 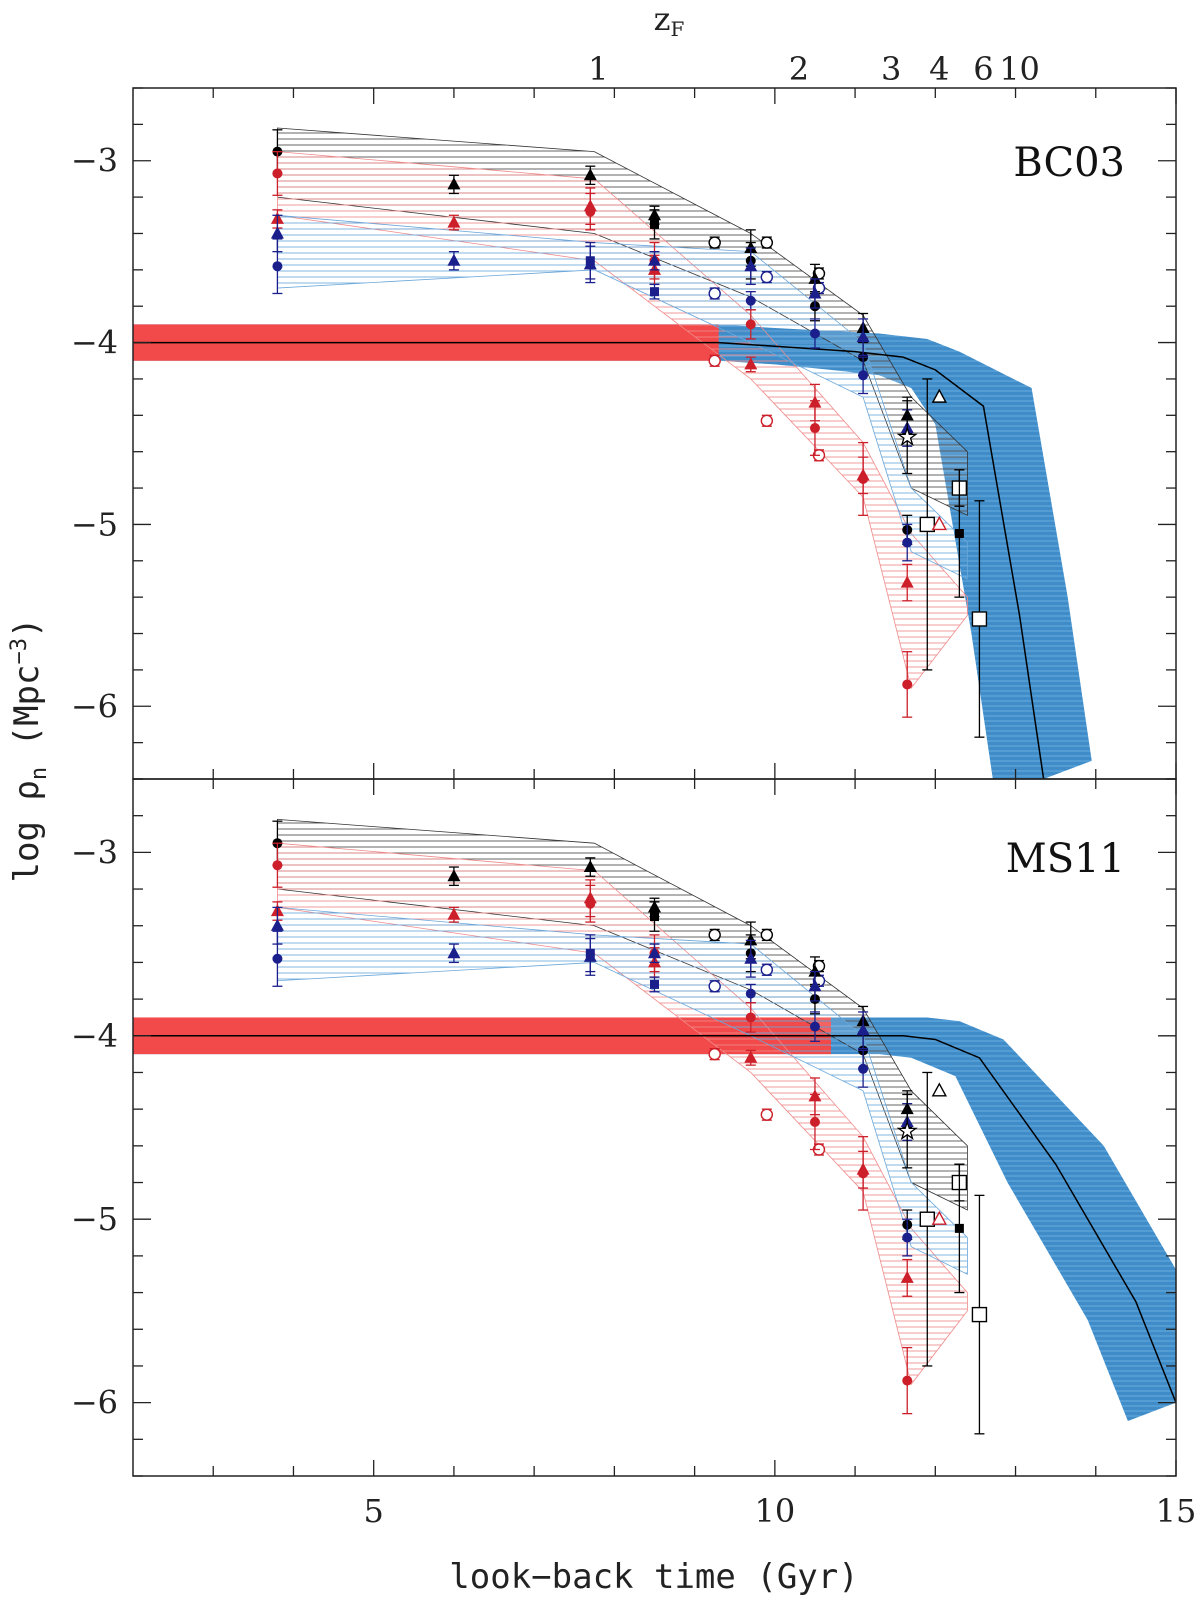 What do you see at coordinates (1176, 1511) in the screenshot?
I see `x-tick-label: 15` at bounding box center [1176, 1511].